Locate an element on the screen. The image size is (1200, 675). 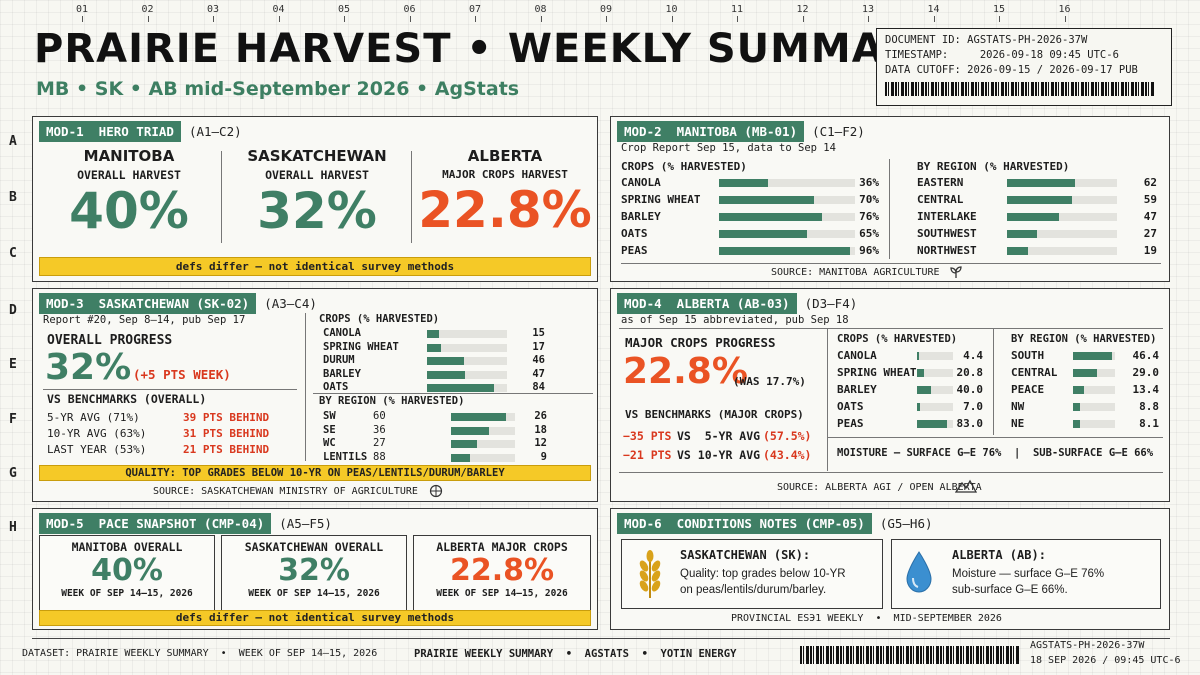
mod6-ab-line1: Moisture — surface G–E 76% is located at coordinates (1028, 574).